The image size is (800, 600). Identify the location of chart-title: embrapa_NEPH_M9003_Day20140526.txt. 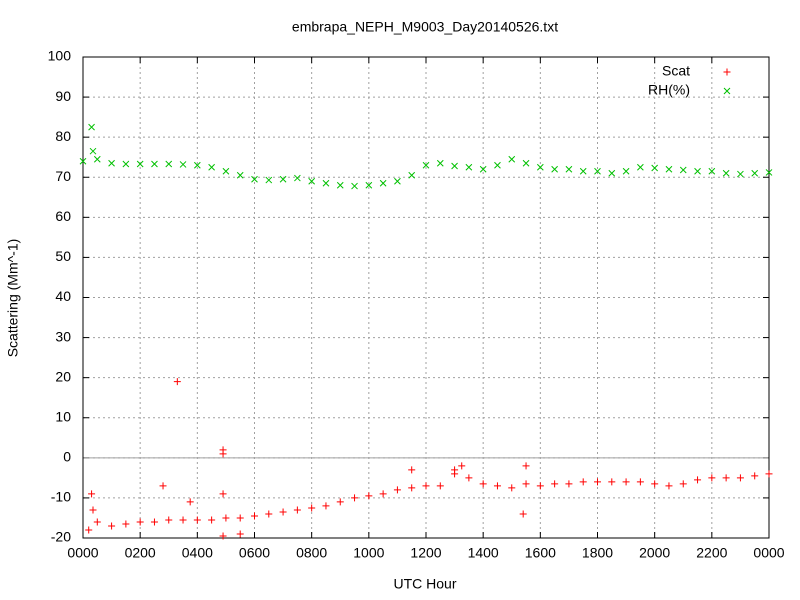
(425, 27).